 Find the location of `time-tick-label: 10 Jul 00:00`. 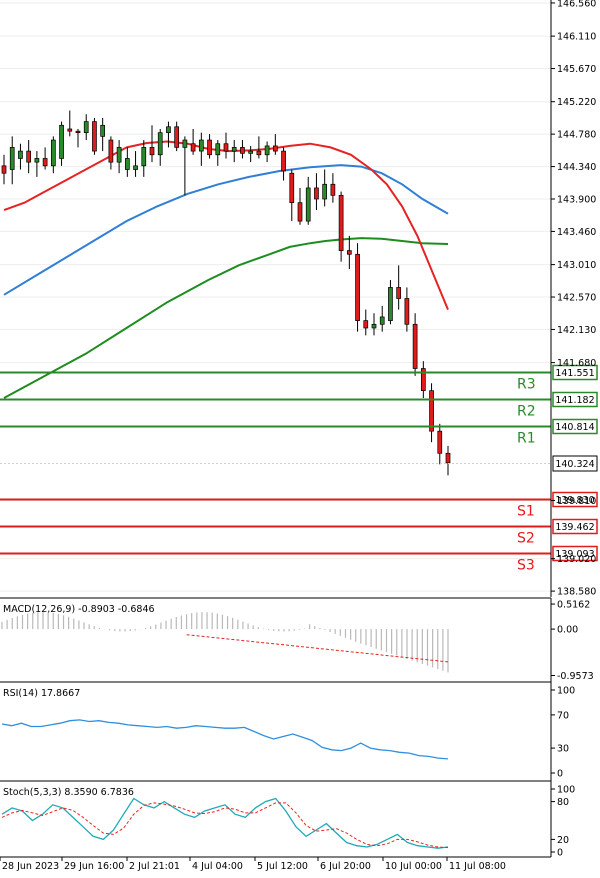

time-tick-label: 10 Jul 00:00 is located at coordinates (413, 866).